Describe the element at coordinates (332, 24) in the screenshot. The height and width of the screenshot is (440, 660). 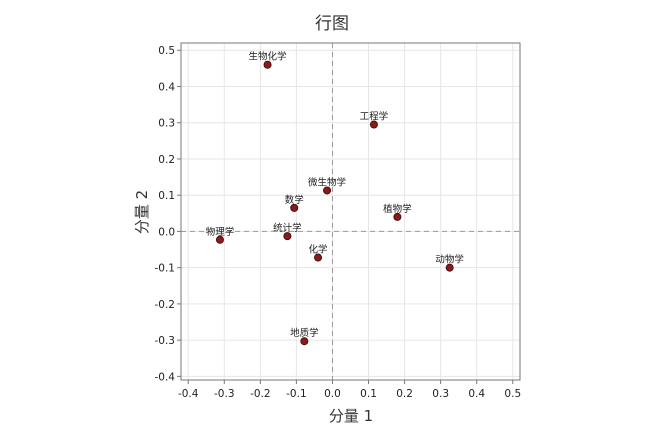
I see `chart-title: 行图` at that location.